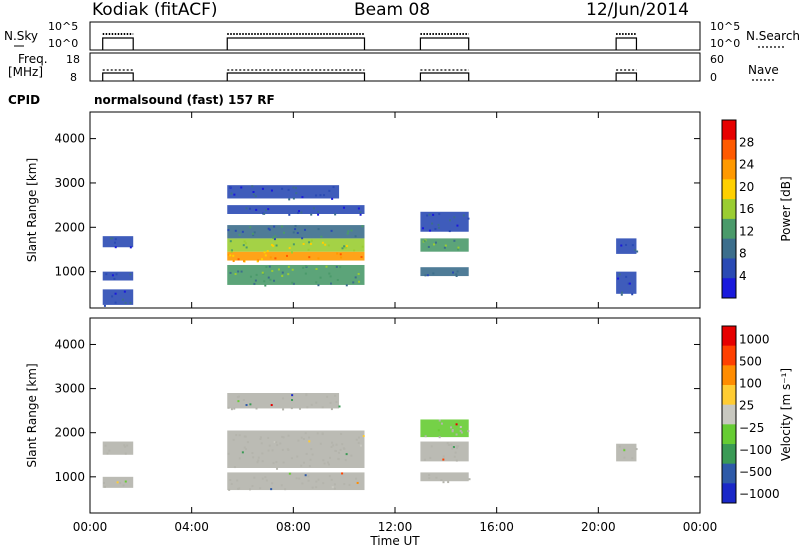 The image size is (800, 554). What do you see at coordinates (751, 428) in the screenshot?
I see `velocity-colorbar-tick: −25` at bounding box center [751, 428].